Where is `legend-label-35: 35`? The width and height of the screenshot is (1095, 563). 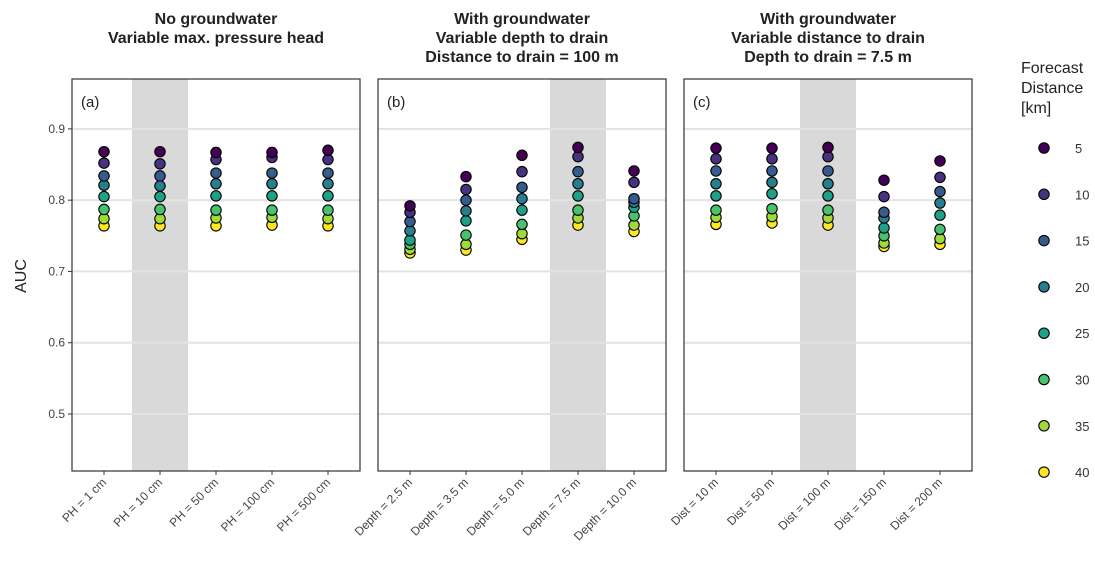 legend-label-35: 35 is located at coordinates (1082, 426).